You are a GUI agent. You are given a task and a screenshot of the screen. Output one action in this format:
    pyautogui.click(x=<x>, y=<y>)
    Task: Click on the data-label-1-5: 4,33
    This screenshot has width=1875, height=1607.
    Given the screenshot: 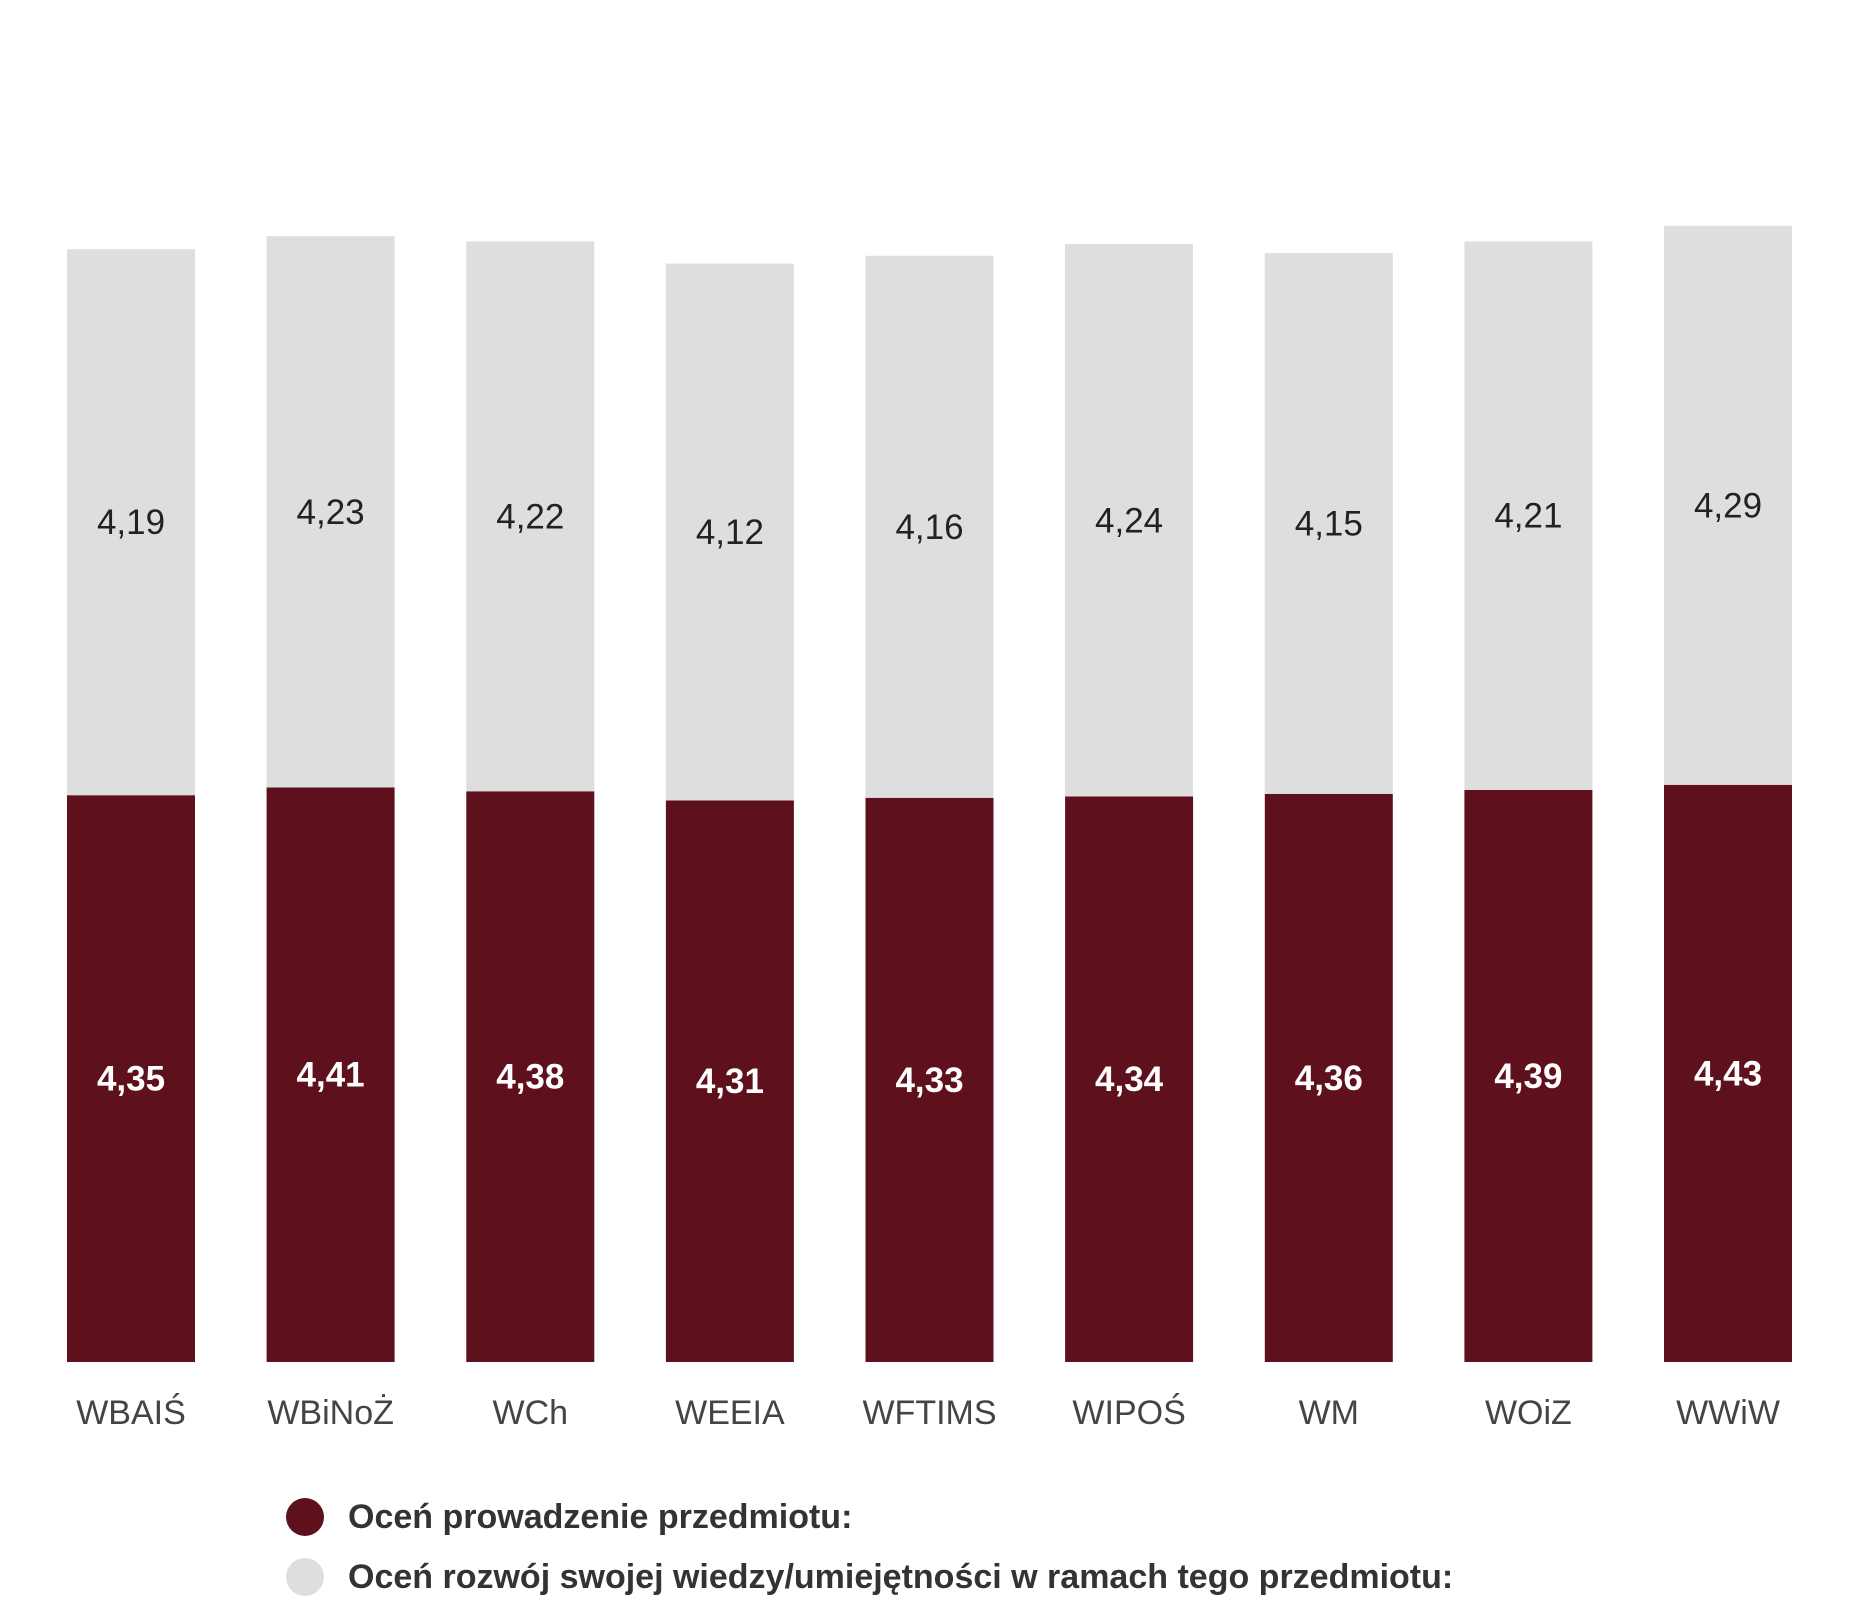 What is the action you would take?
    pyautogui.click(x=929, y=1080)
    